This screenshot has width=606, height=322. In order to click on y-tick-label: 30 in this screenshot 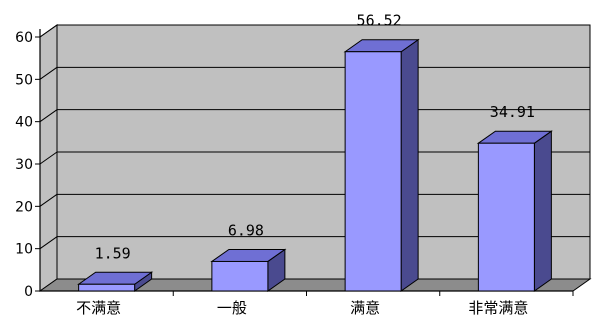, I will do `click(24, 165)`.